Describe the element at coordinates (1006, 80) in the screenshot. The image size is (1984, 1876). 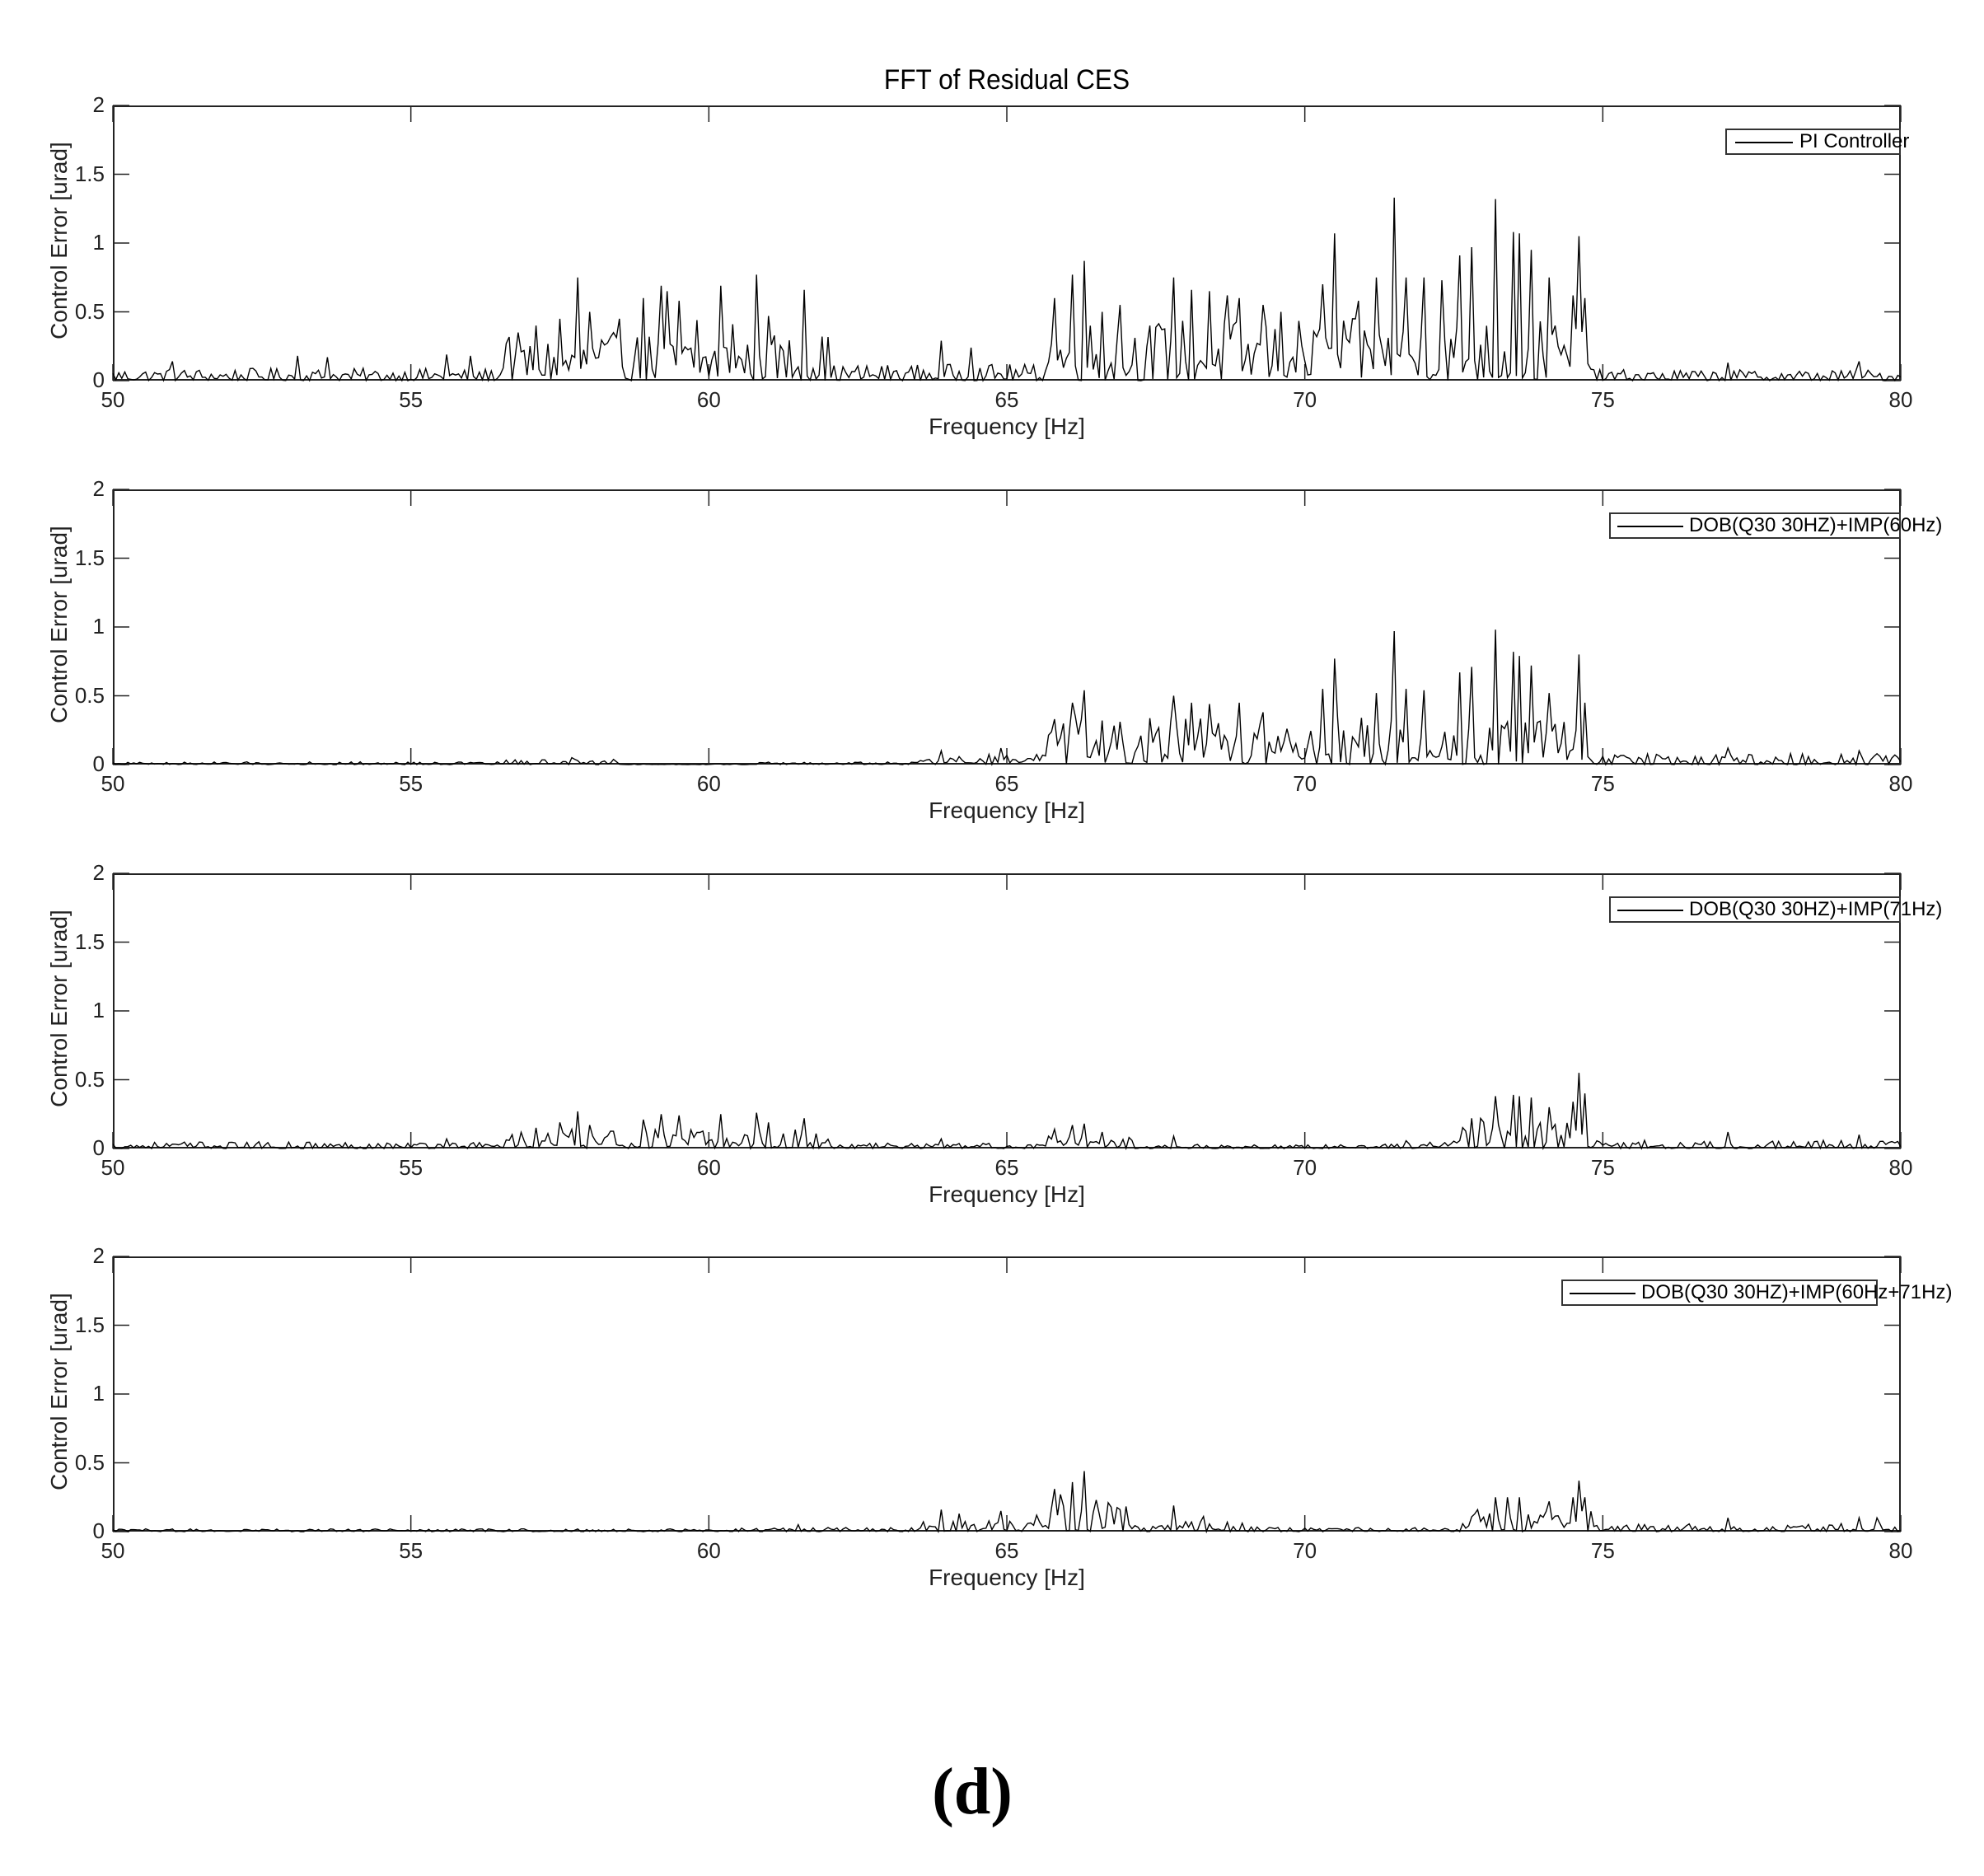
I see `figure-title: FFT of Residual CES` at that location.